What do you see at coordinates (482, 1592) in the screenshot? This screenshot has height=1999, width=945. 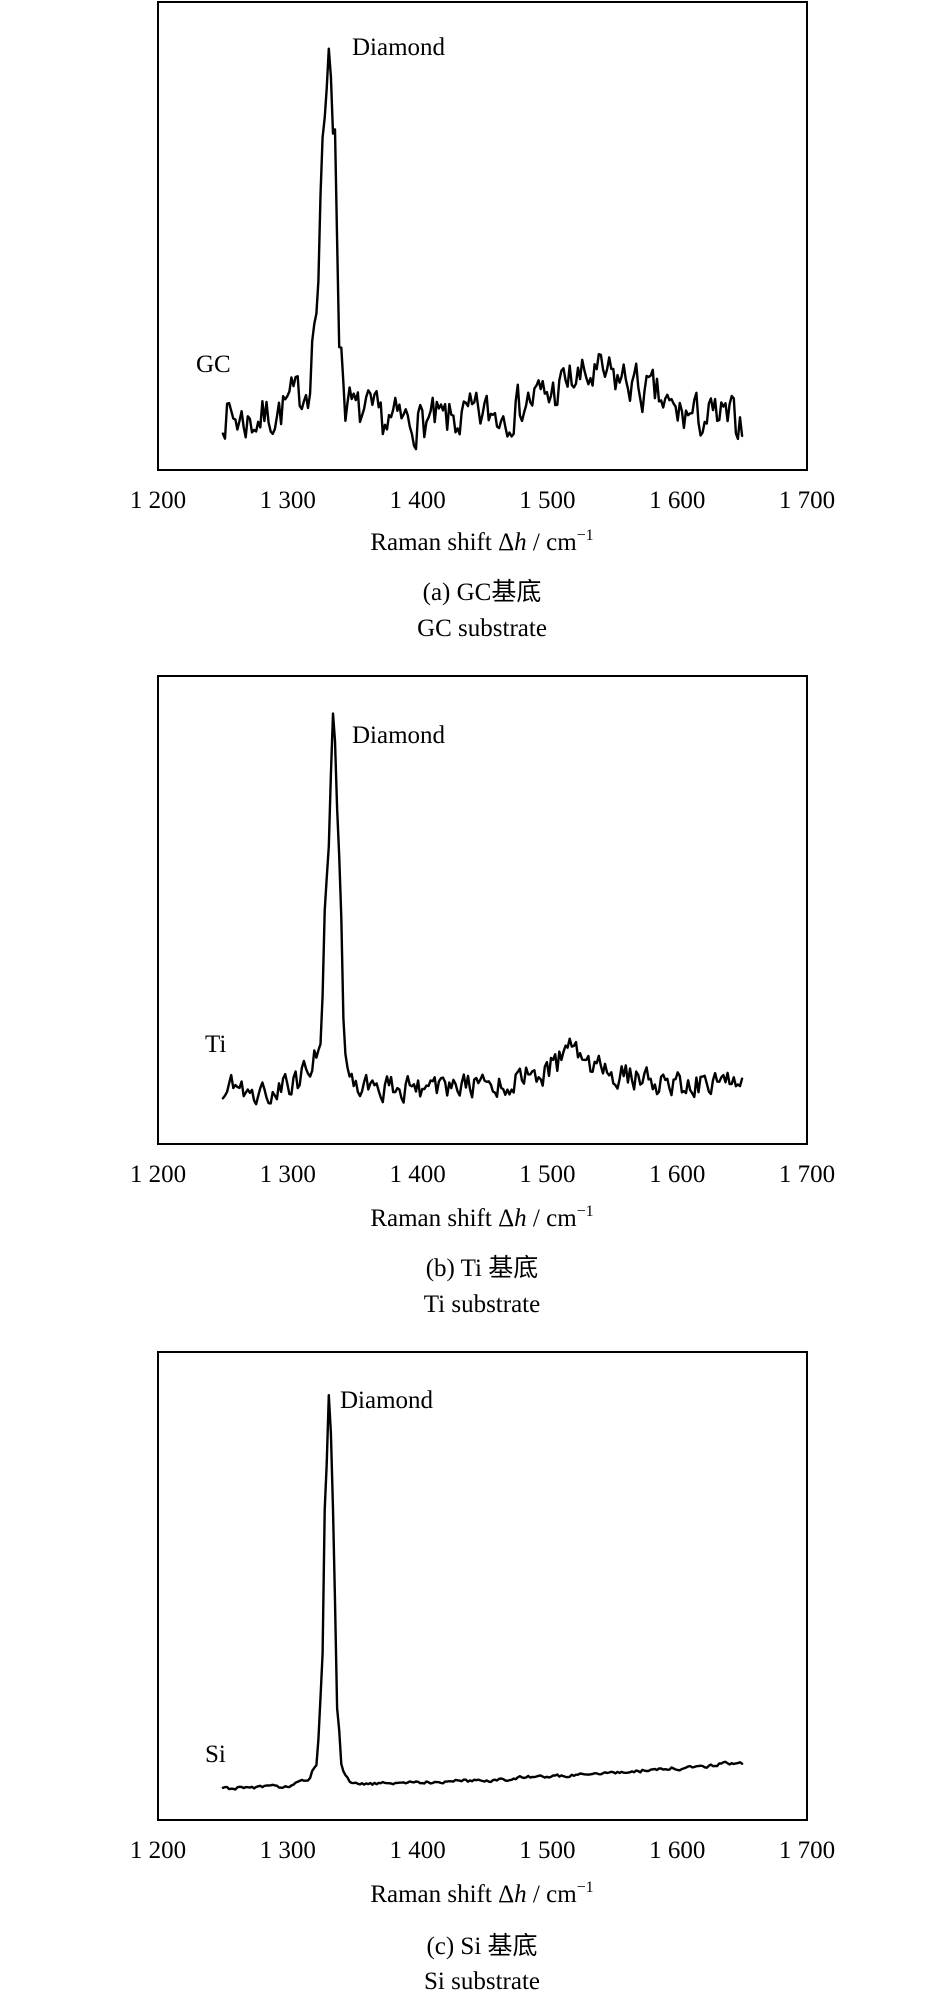 I see `panel-c-spectrum-line` at bounding box center [482, 1592].